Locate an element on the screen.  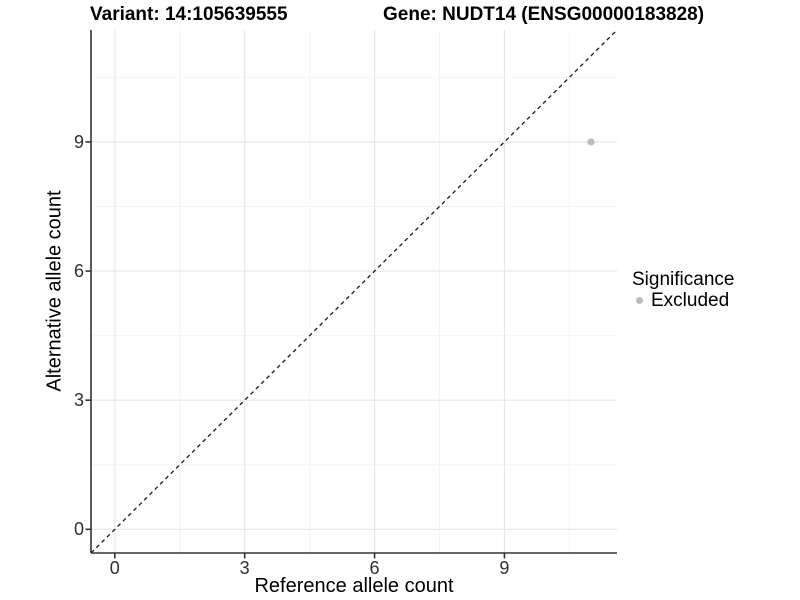
gene-title: Gene: NUDT14 (ENSG00000183828) is located at coordinates (544, 14).